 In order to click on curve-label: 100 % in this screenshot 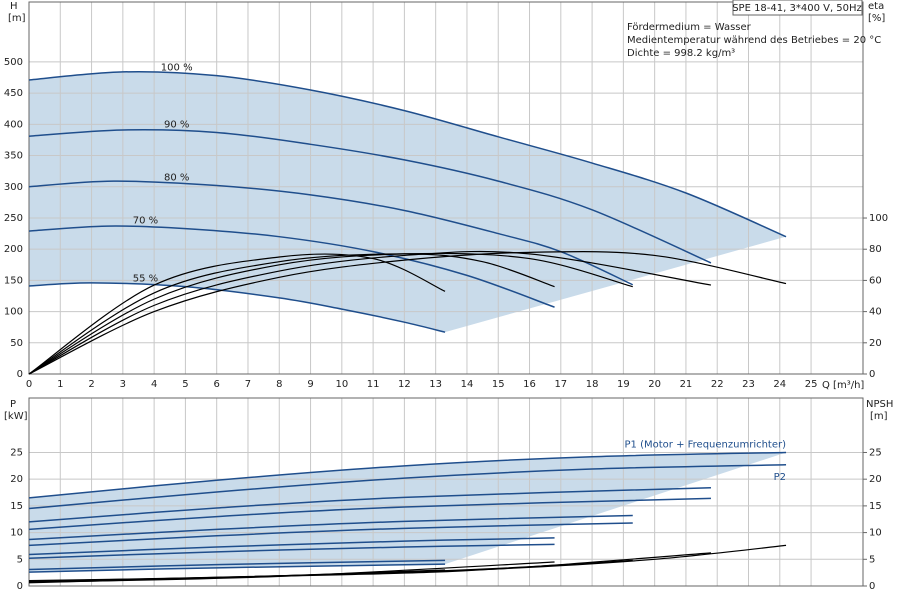, I will do `click(177, 68)`.